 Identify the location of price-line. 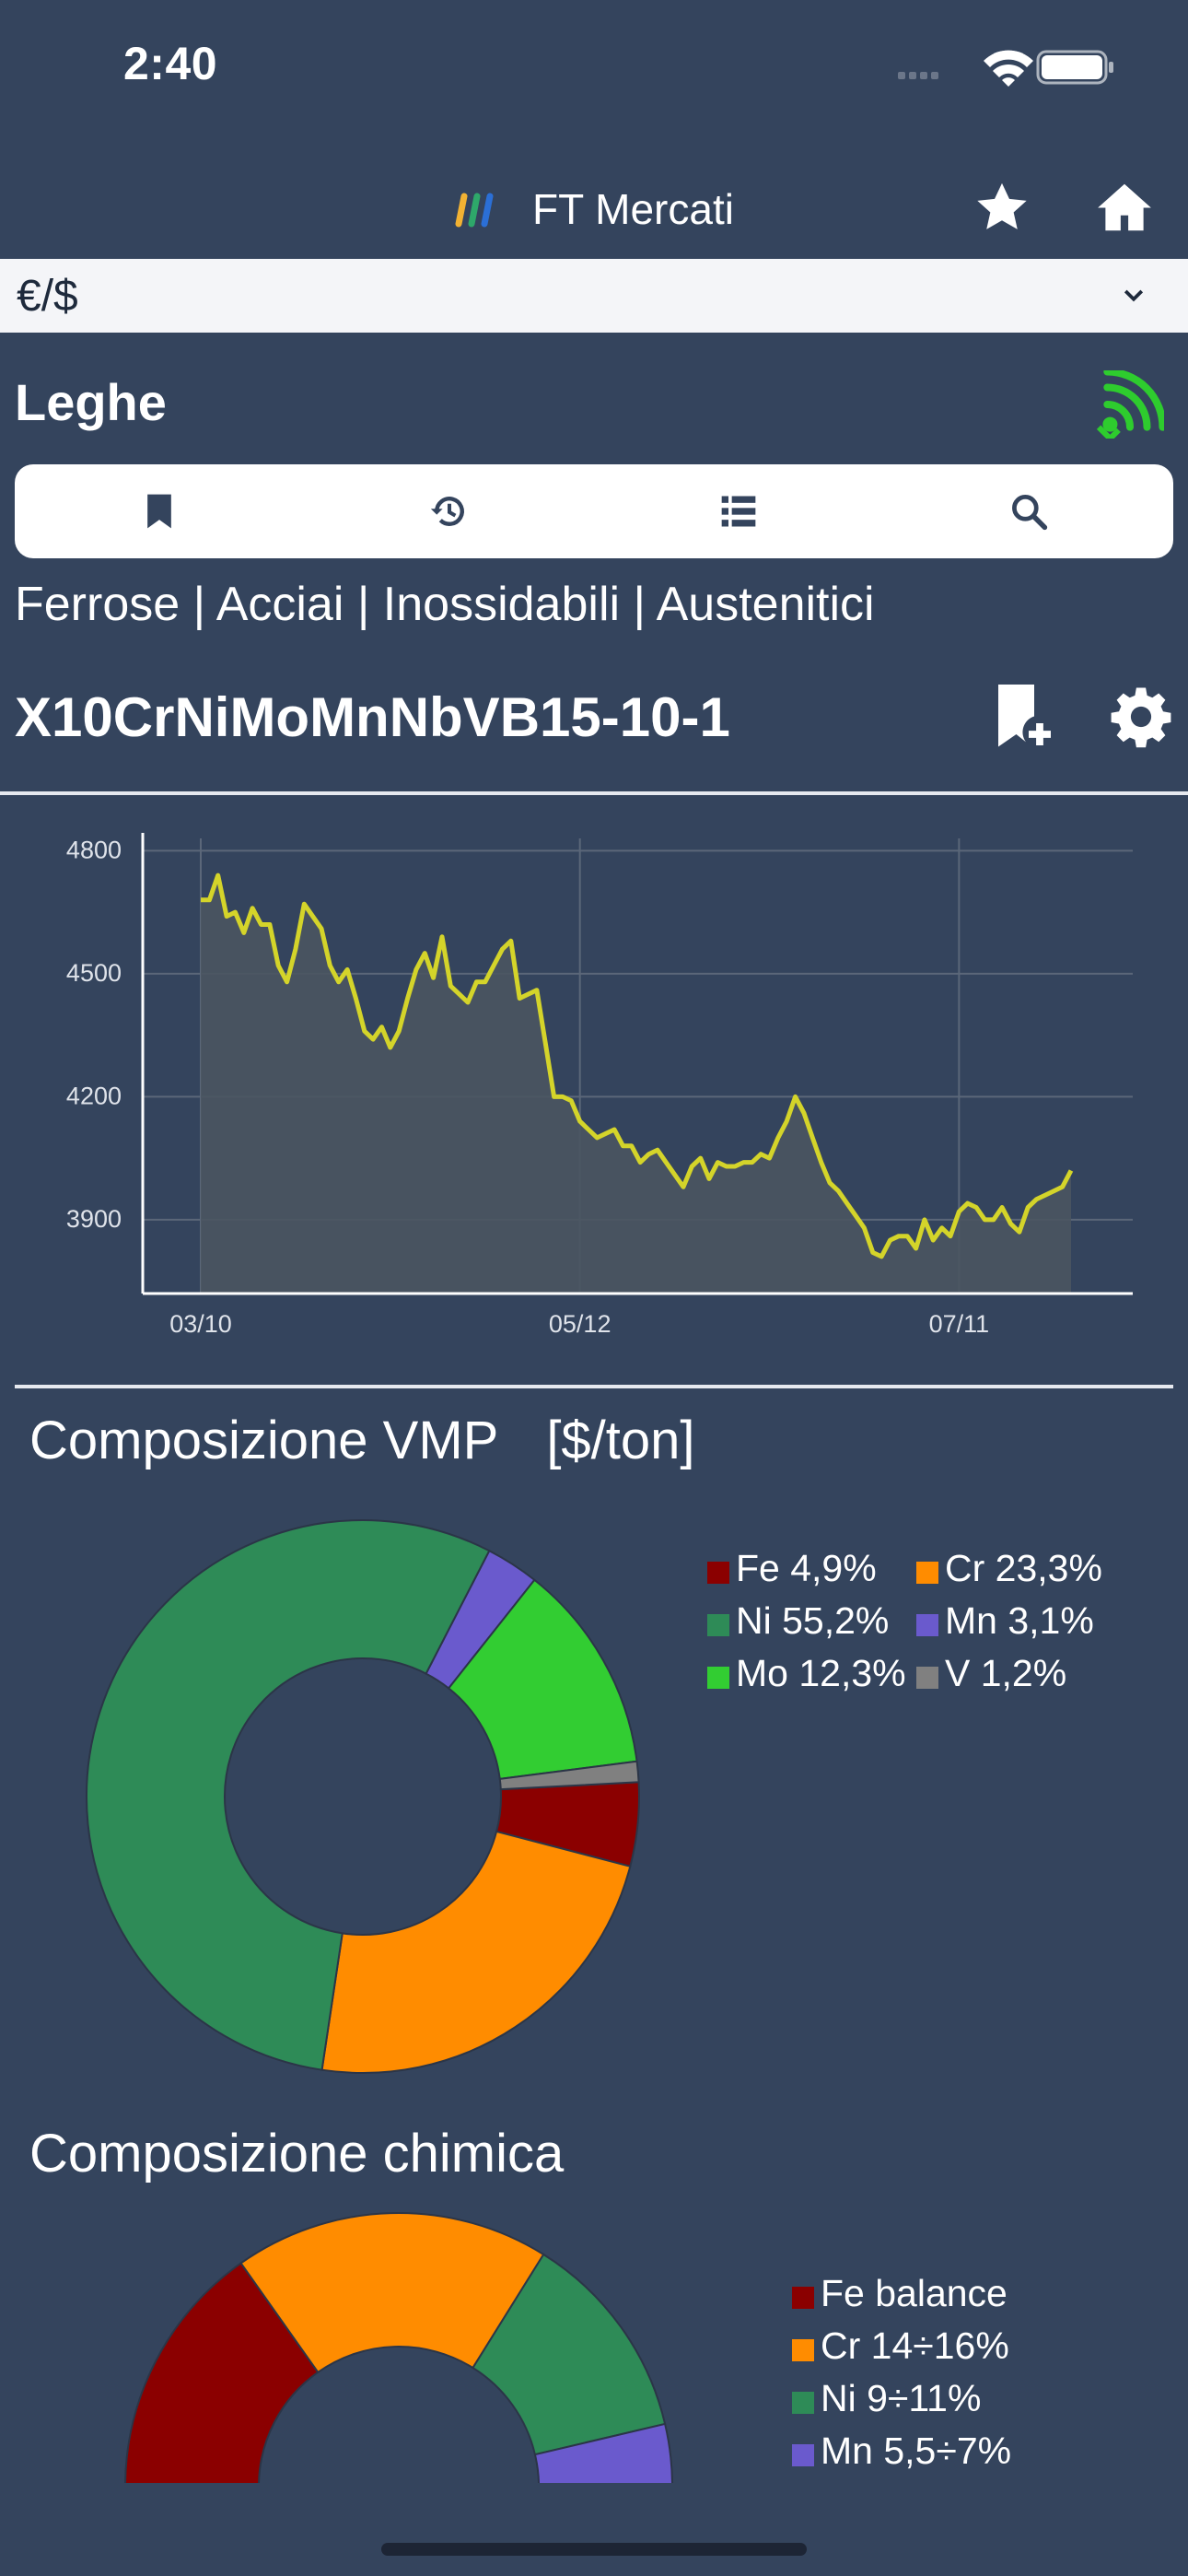
(637, 1065).